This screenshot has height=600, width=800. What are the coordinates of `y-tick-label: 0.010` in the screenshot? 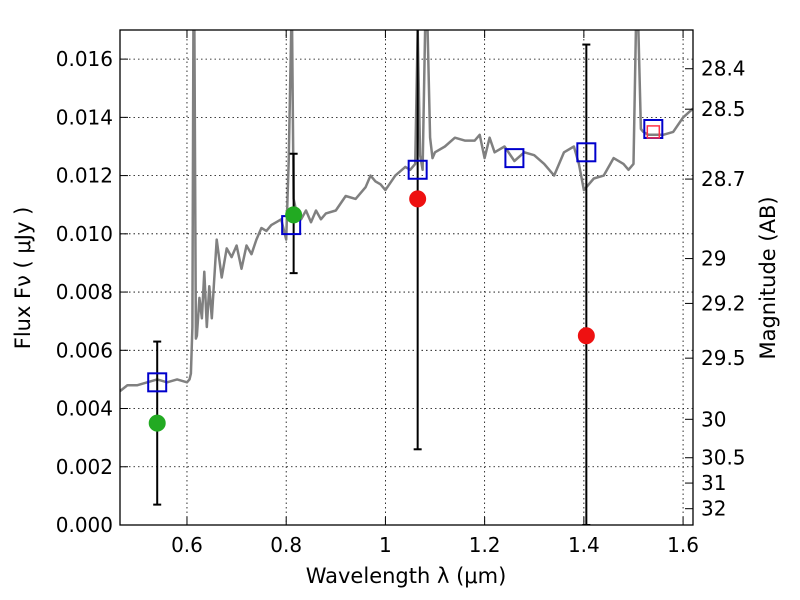 It's located at (84, 234).